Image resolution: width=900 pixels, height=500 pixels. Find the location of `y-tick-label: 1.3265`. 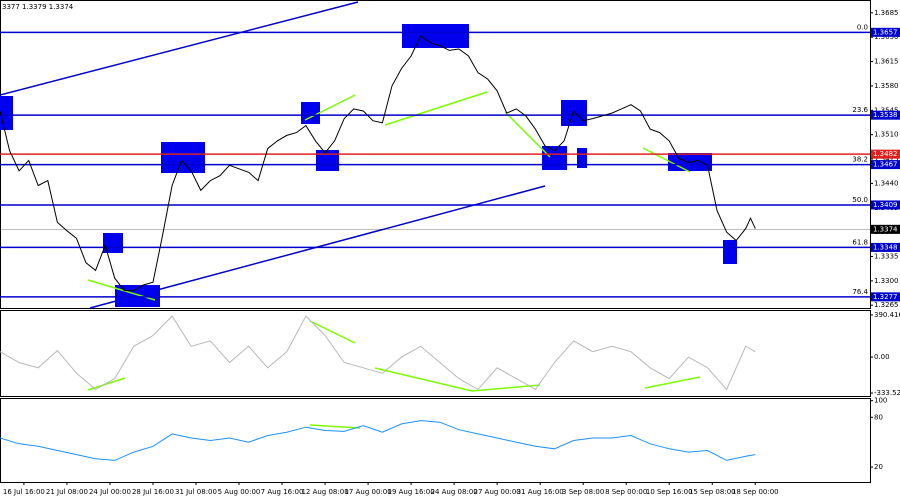

y-tick-label: 1.3265 is located at coordinates (886, 305).